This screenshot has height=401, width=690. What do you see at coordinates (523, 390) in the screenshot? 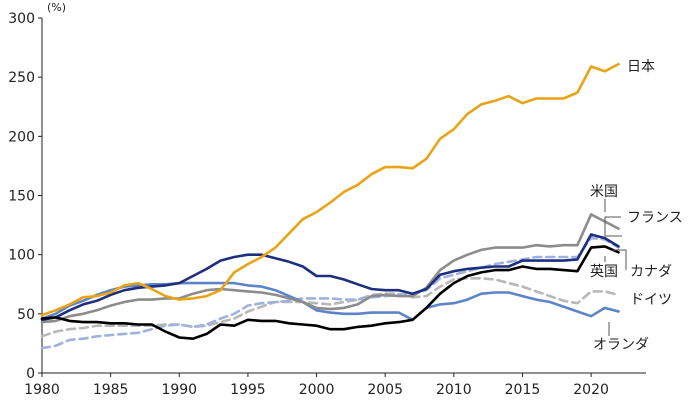
I see `x-tick-label: 2015` at bounding box center [523, 390].